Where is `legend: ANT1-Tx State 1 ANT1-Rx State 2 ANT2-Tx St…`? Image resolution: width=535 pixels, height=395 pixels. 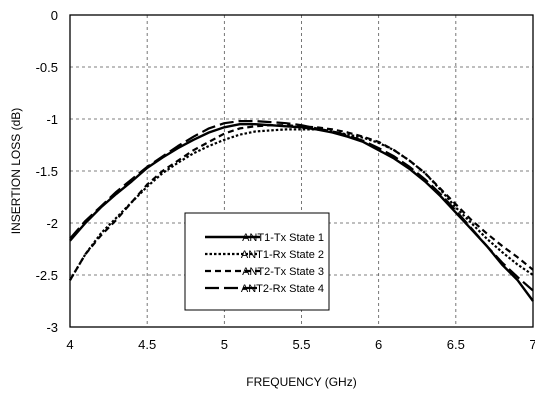 legend: ANT1-Tx State 1 ANT1-Rx State 2 ANT2-Tx St… is located at coordinates (257, 261).